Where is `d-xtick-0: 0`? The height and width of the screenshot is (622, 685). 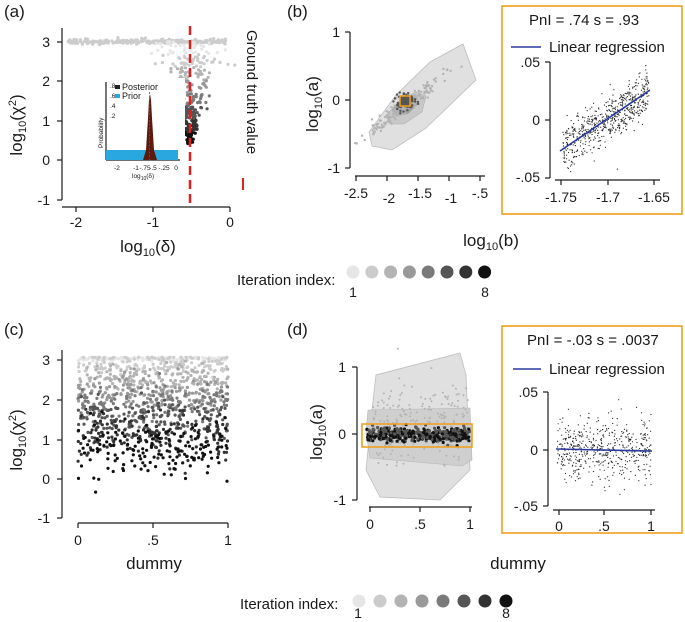
d-xtick-0: 0 is located at coordinates (370, 524).